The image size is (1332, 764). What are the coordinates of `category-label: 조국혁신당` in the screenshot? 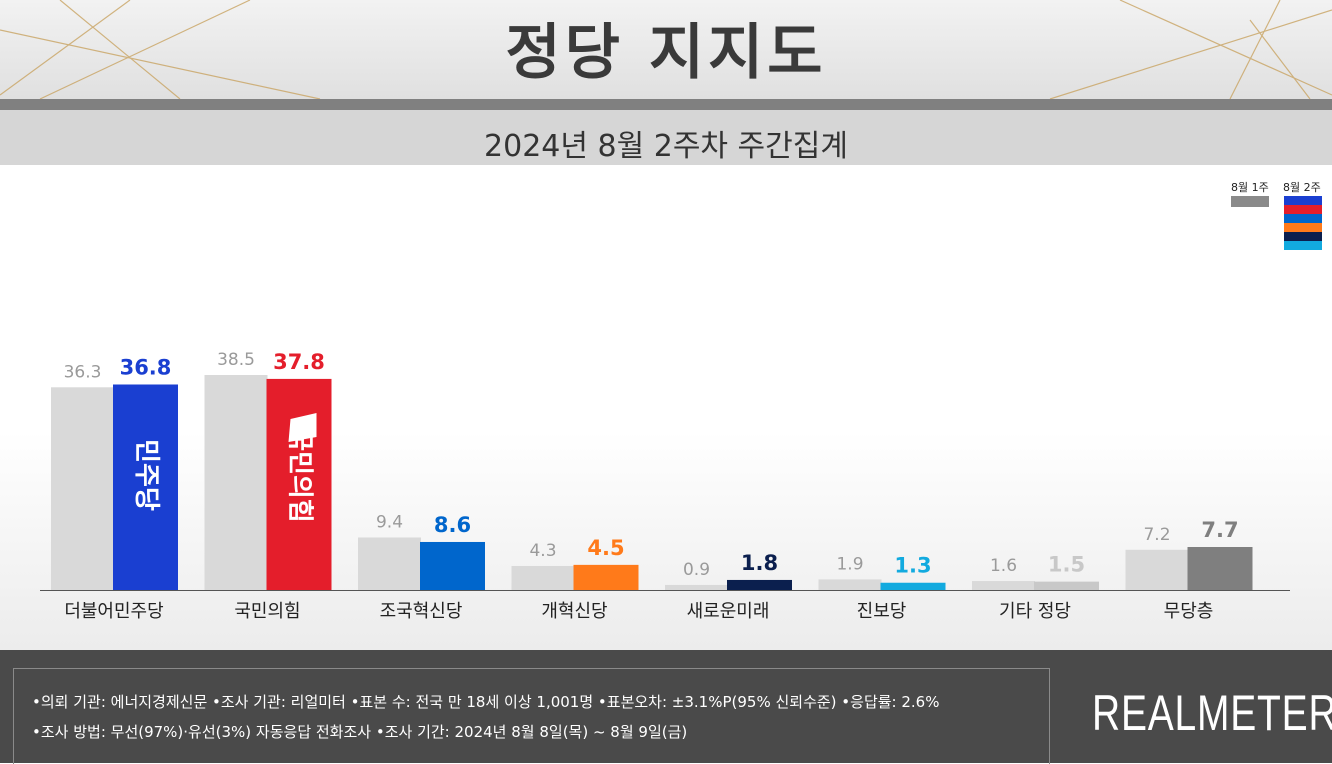 It's located at (421, 611).